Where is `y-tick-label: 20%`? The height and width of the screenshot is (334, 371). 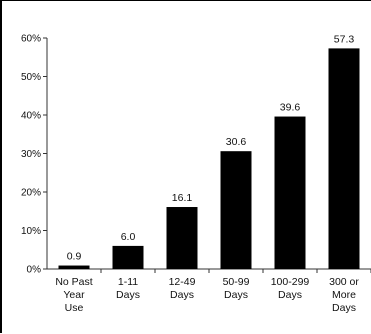
y-tick-label: 20% is located at coordinates (31, 193).